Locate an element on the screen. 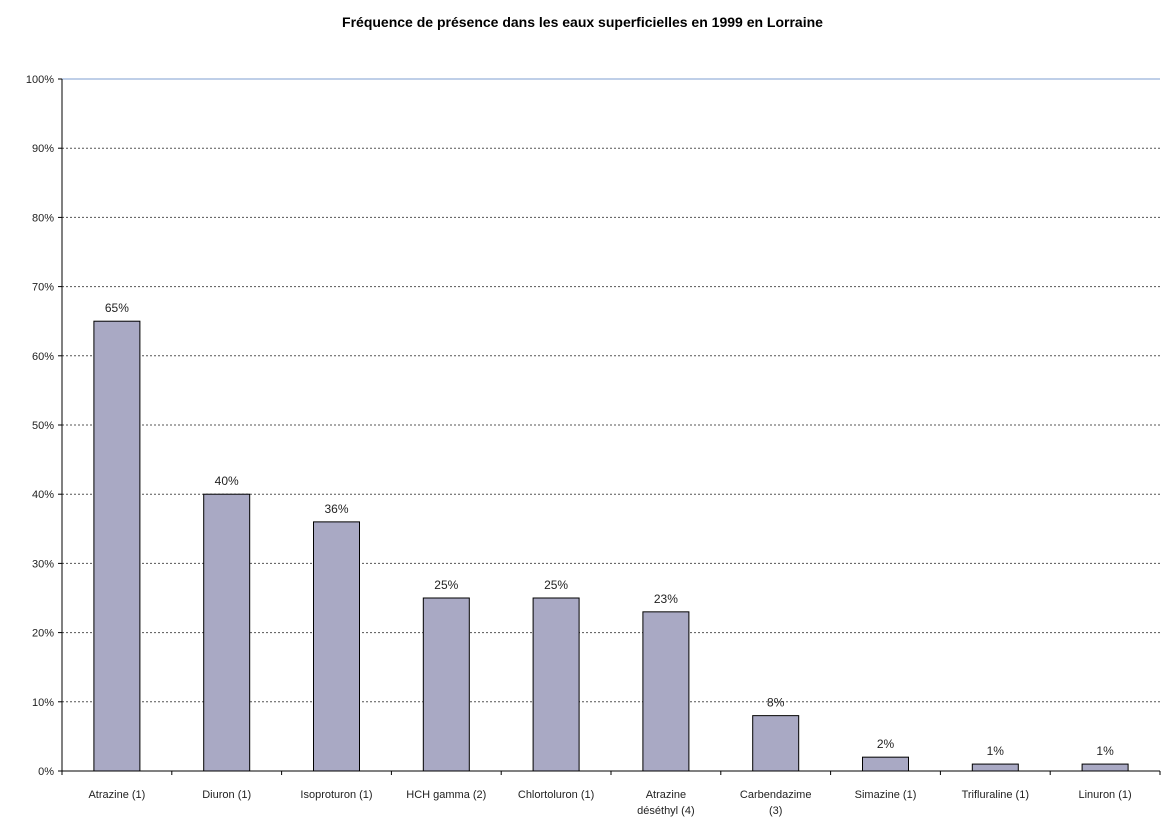 The image size is (1165, 821). x-tick-label: Atrazine déséthyl (4) is located at coordinates (665, 803).